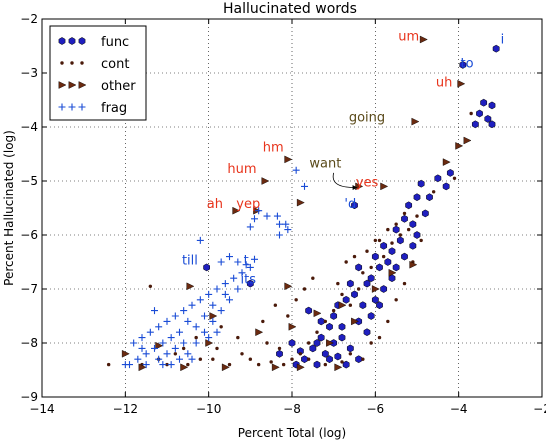  I want to click on x-tick-label: −14, so click(41, 409).